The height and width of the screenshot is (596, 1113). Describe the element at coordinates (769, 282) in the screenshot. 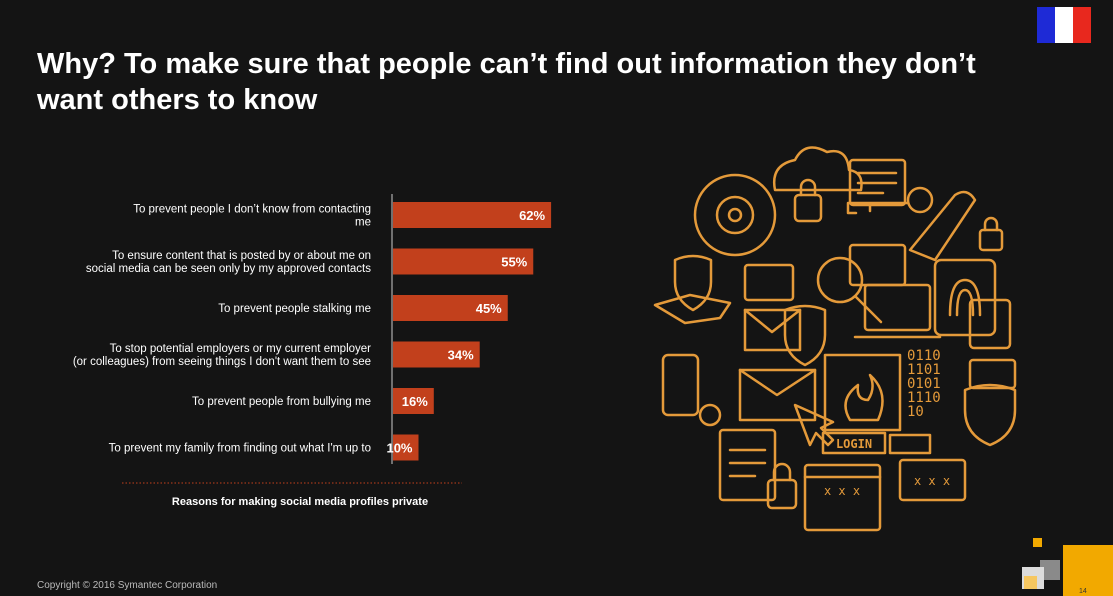

I see `id-card-icon` at that location.